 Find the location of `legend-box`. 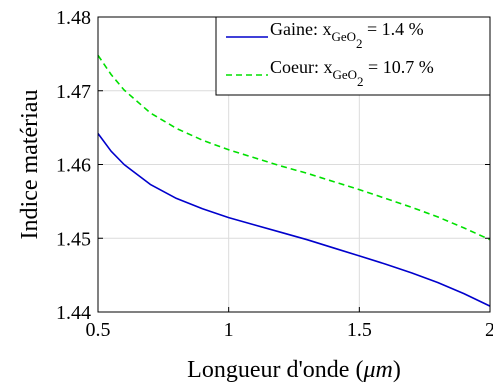

legend-box is located at coordinates (353, 56).